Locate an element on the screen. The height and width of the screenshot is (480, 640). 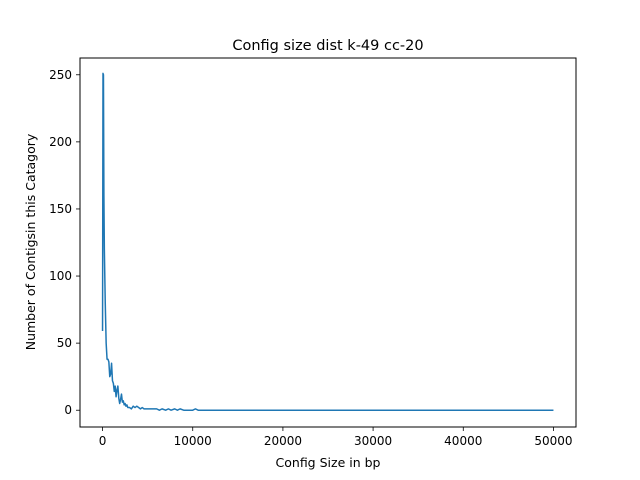
y-tick-label: 150 is located at coordinates (60, 209).